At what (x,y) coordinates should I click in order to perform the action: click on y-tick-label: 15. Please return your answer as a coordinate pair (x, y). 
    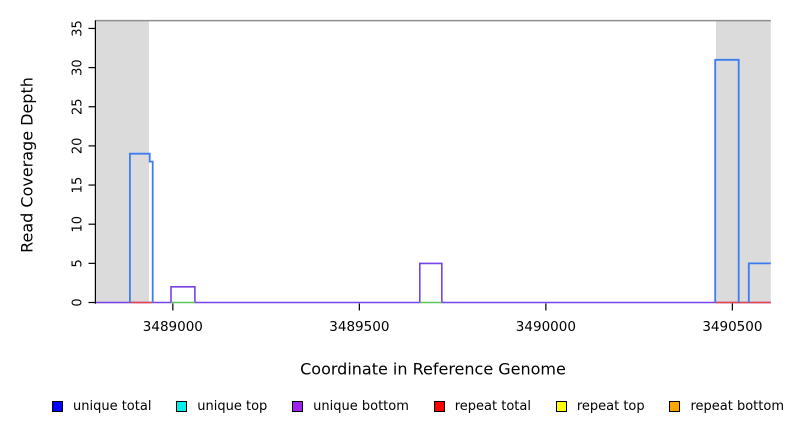
    Looking at the image, I should click on (78, 185).